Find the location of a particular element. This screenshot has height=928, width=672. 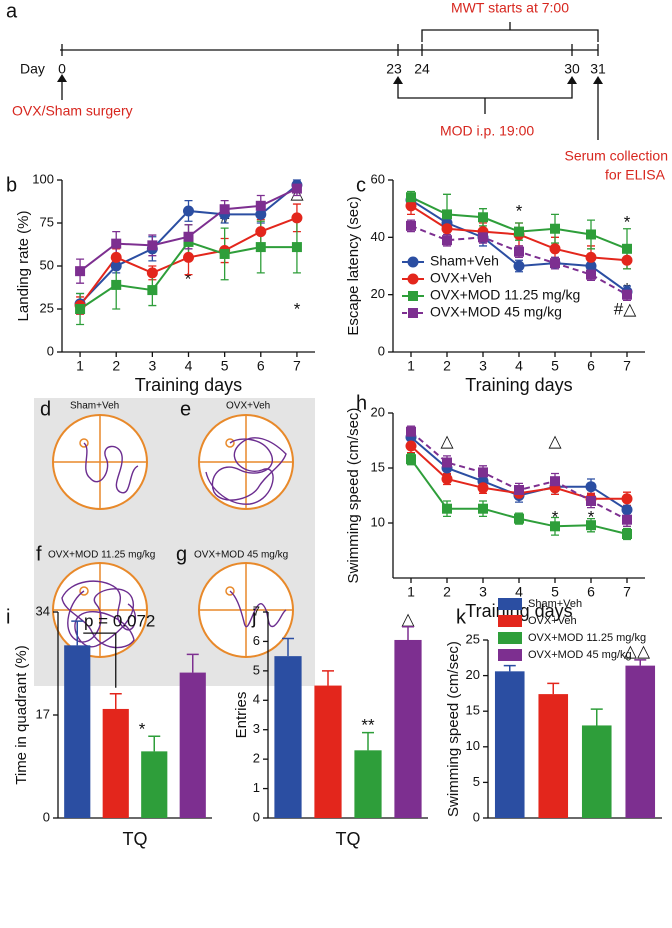

legend-label: OVX+Veh is located at coordinates (552, 621).